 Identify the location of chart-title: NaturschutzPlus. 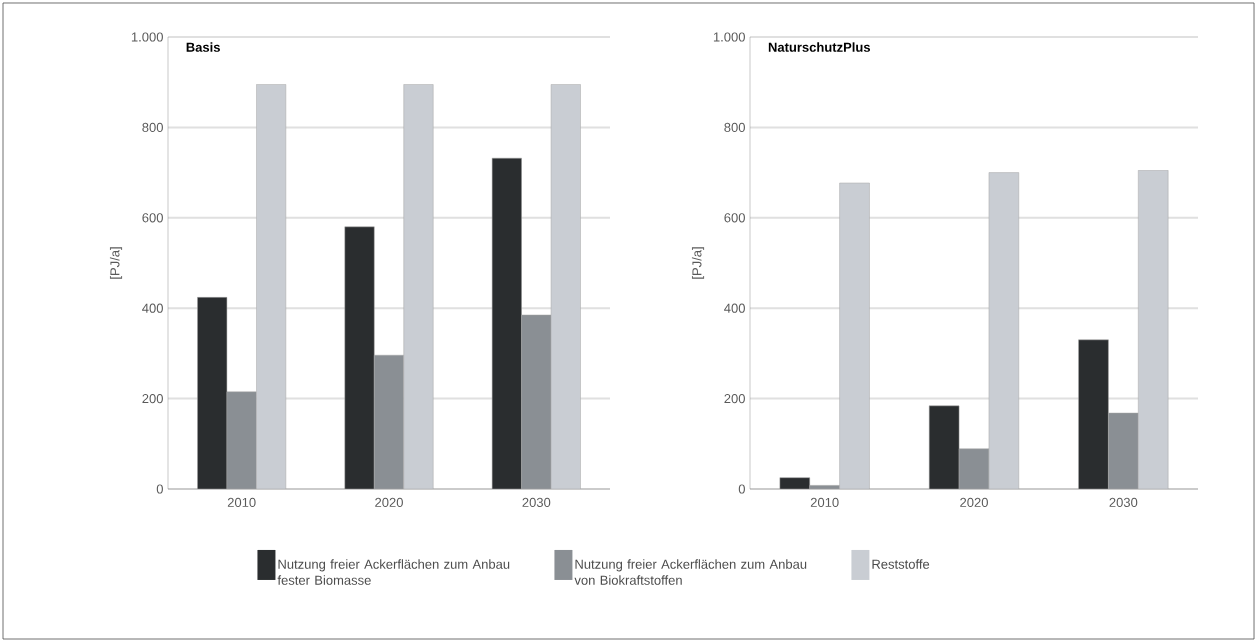
(819, 47).